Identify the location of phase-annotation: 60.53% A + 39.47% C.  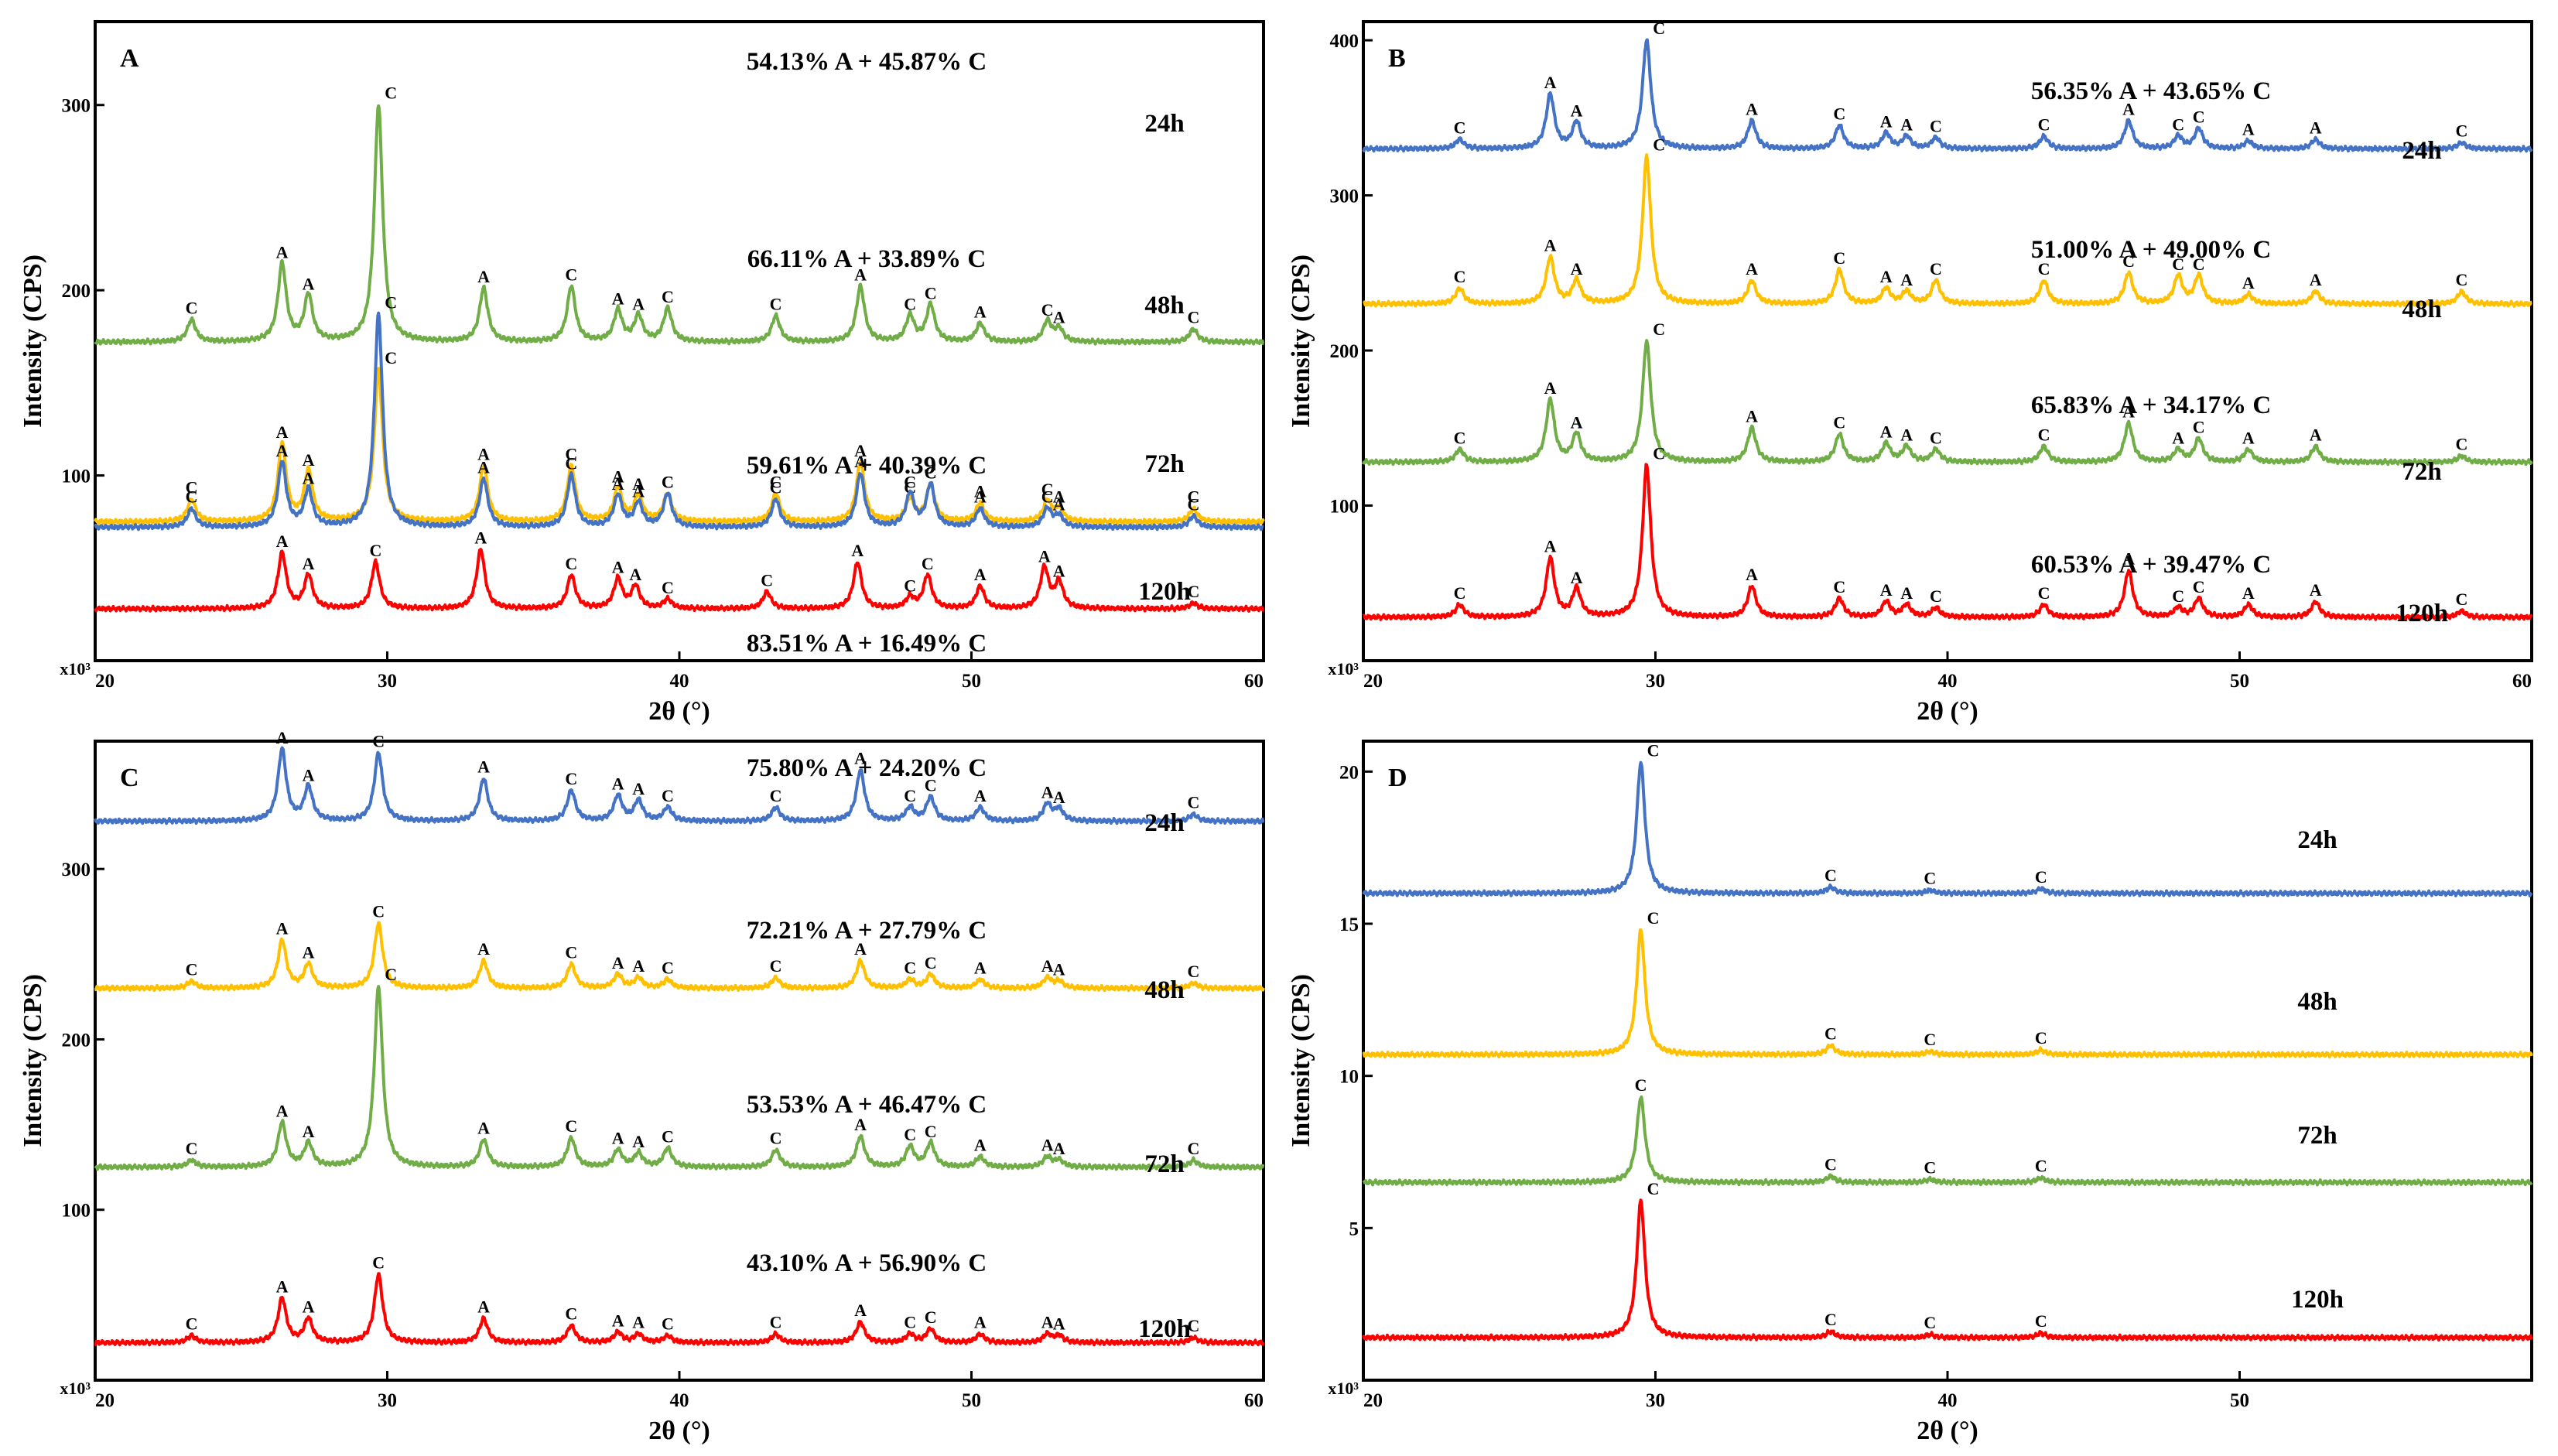
(2151, 565).